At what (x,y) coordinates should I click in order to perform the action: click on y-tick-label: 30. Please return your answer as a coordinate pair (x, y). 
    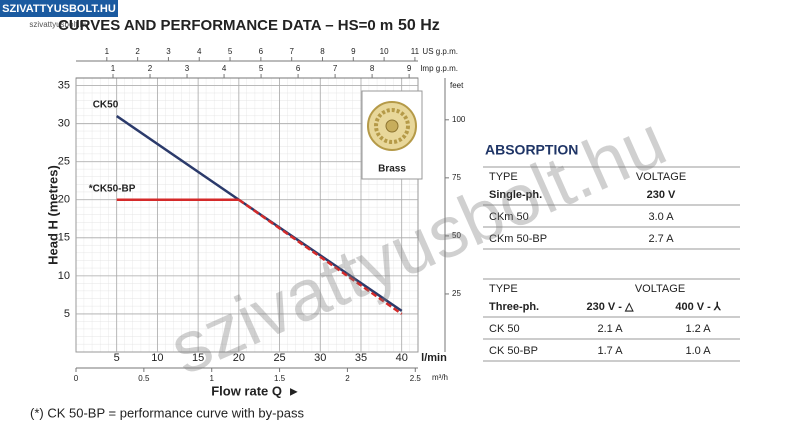
    Looking at the image, I should click on (64, 124).